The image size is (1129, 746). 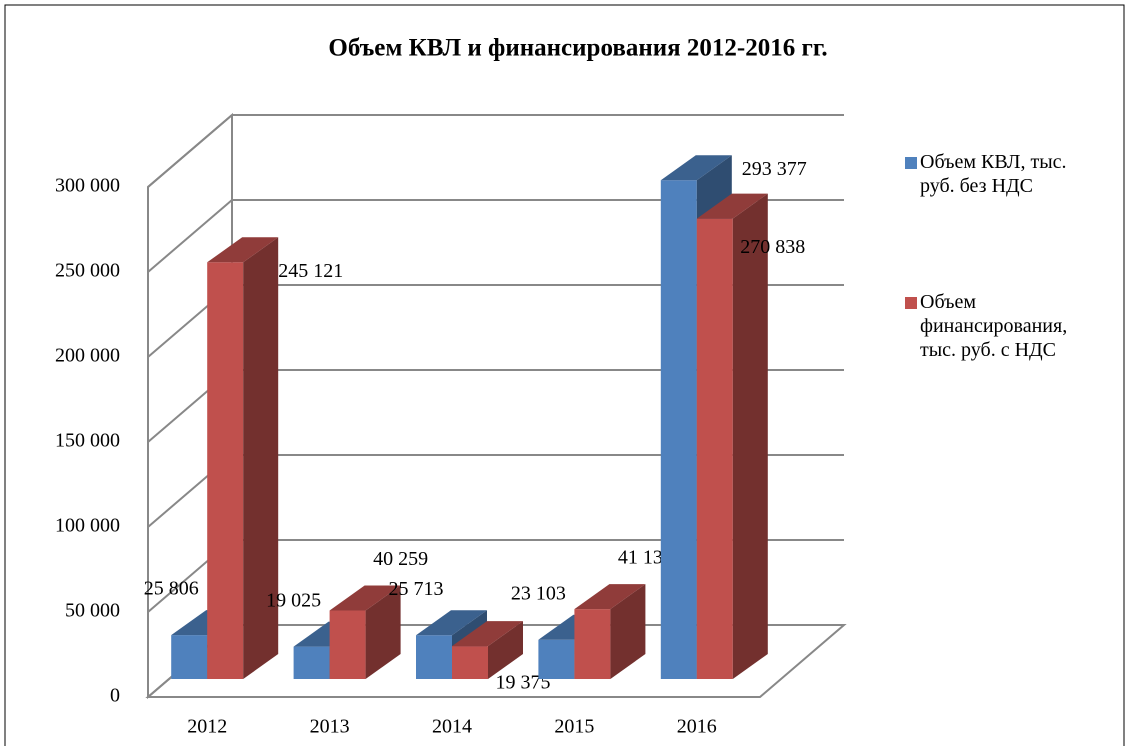 I want to click on legend-label: Объем КВЛ, тыс. руб. без НДС, so click(x=993, y=174).